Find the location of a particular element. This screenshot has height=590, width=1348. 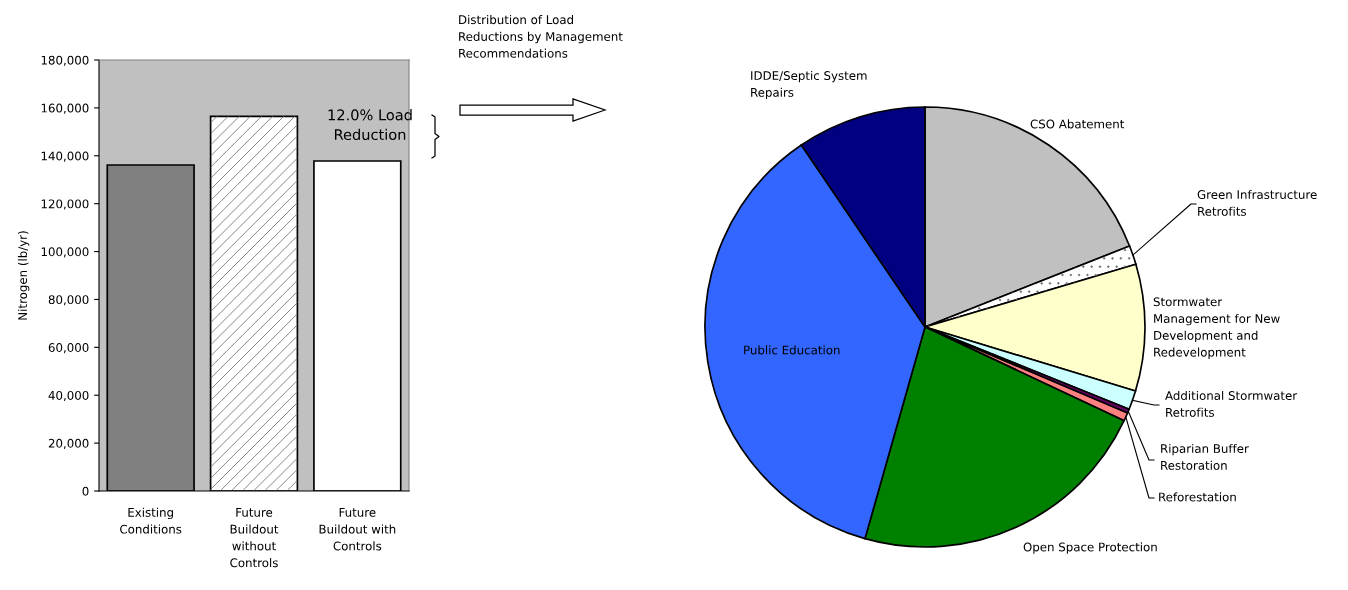

slice-label: CSO Abatement is located at coordinates (1077, 124).